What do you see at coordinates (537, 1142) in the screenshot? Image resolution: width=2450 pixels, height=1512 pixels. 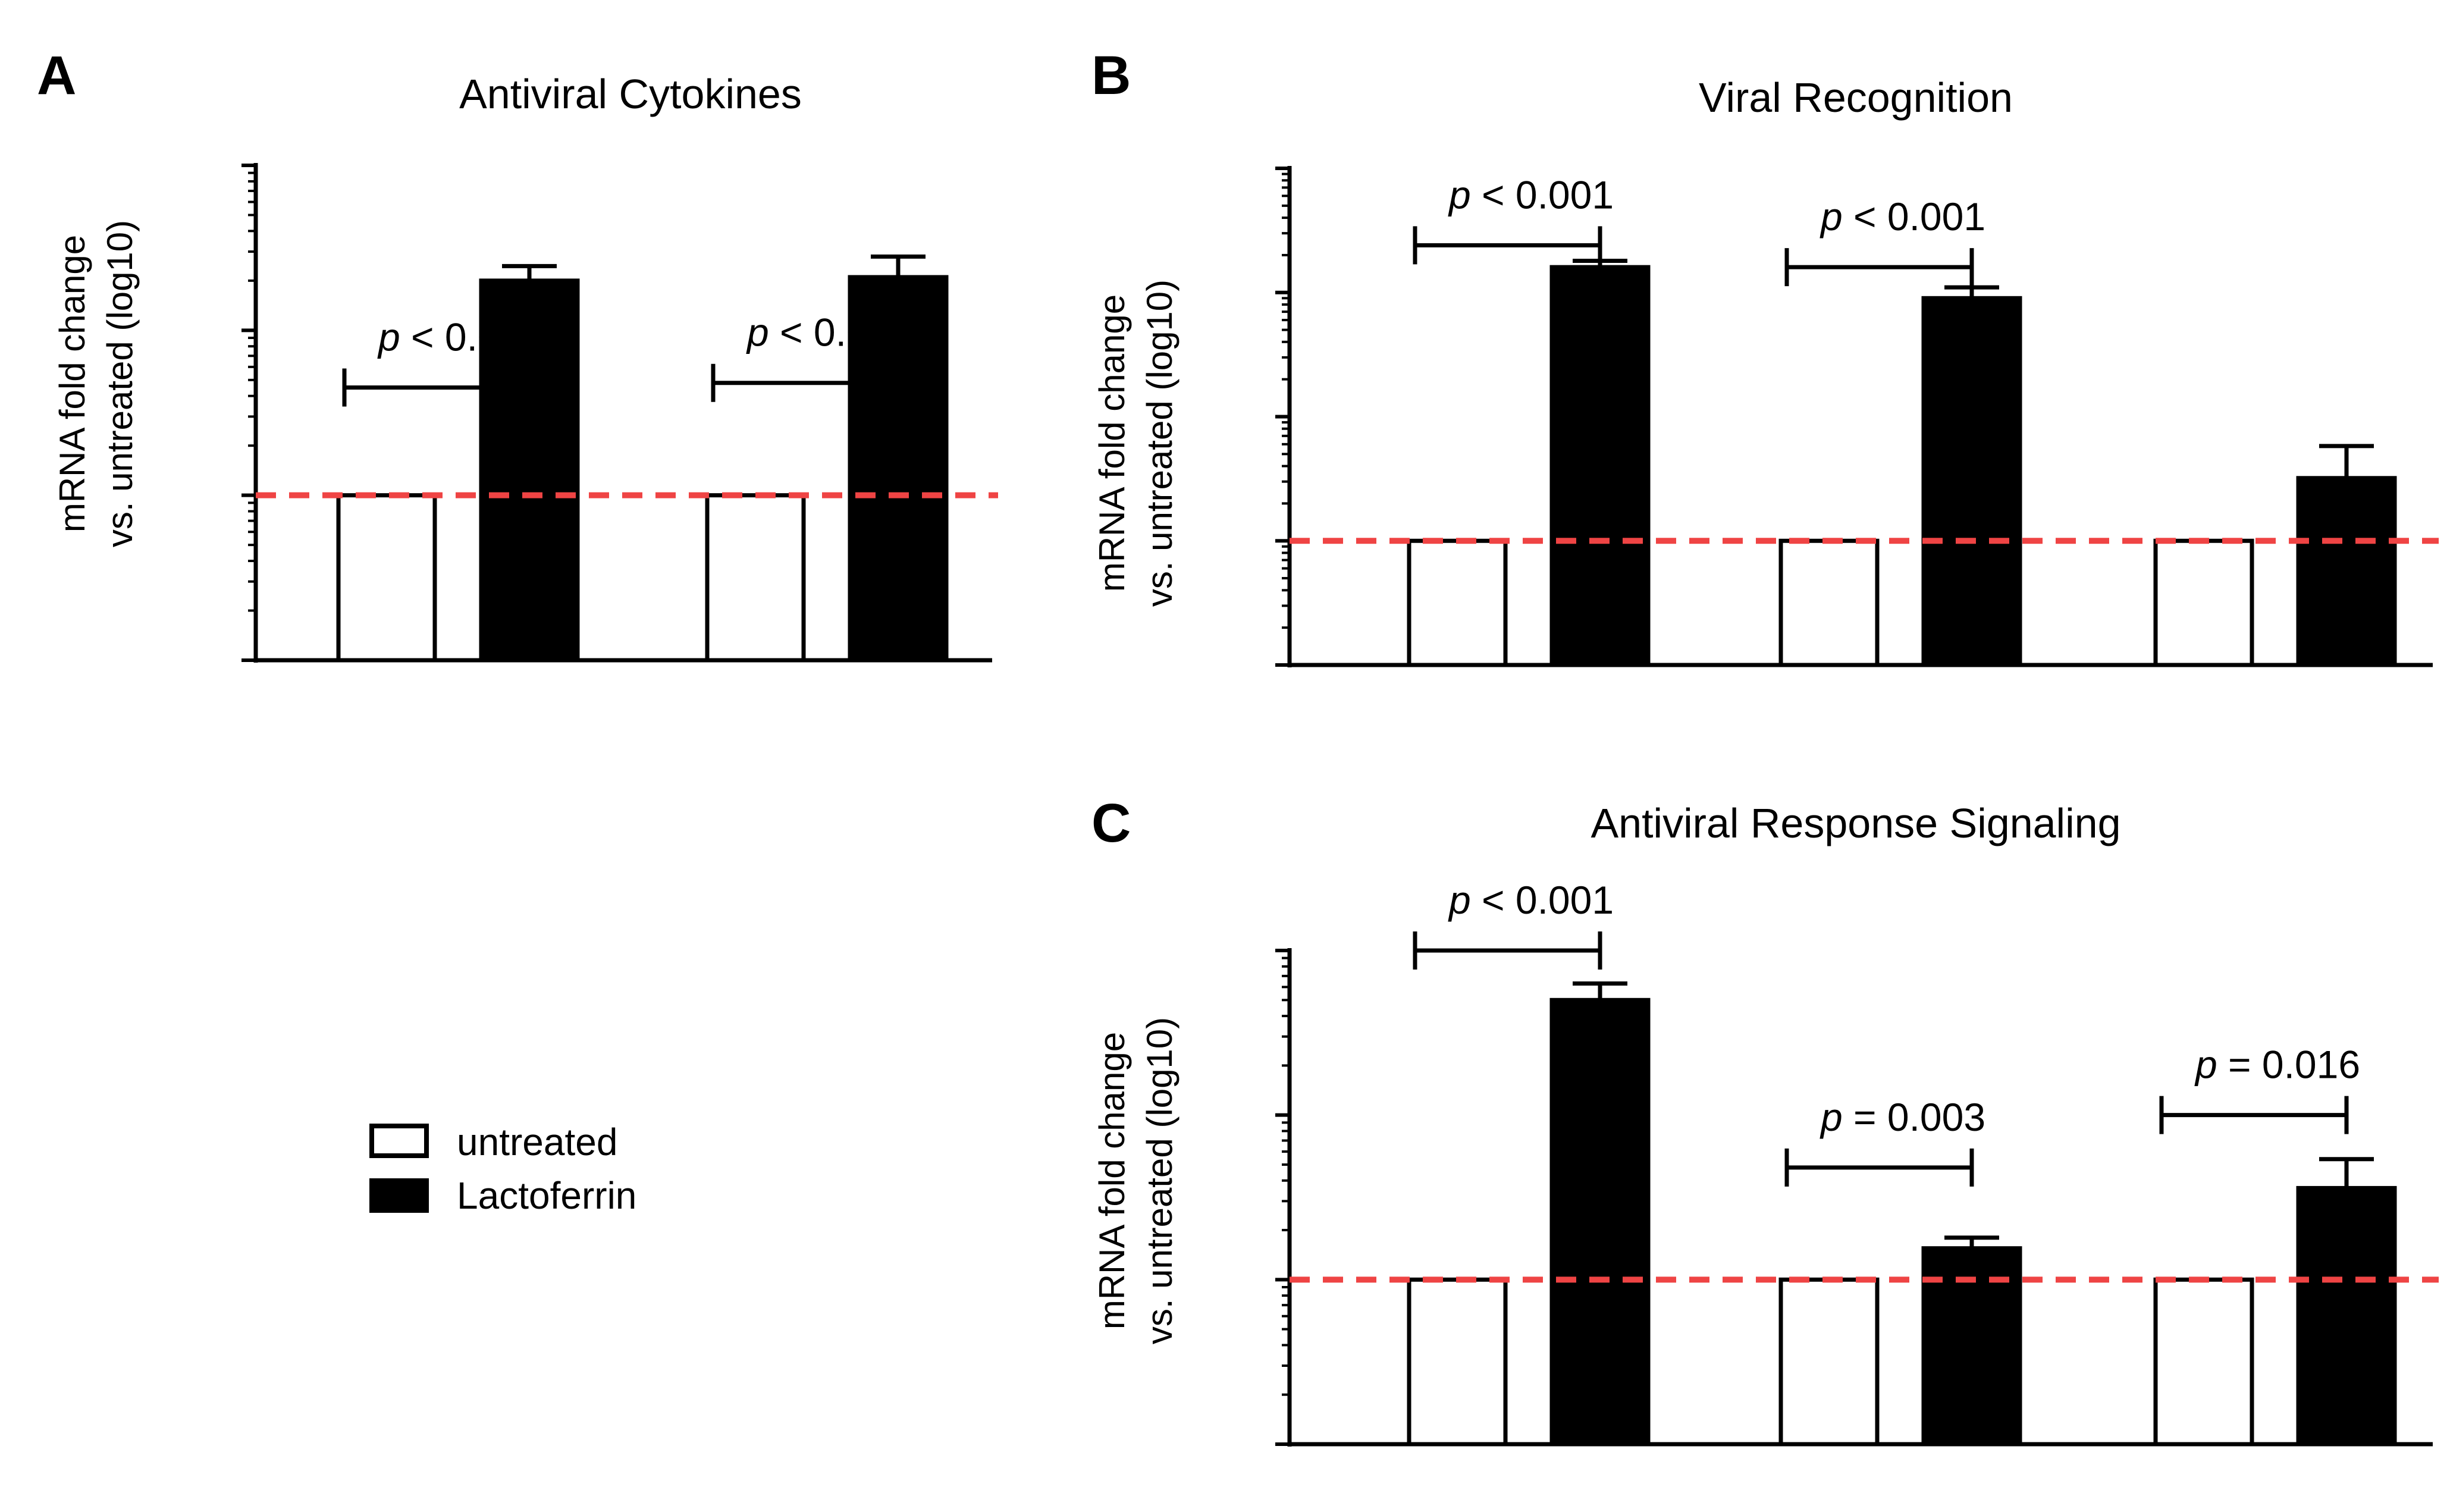 I see `legend-label-untreated: untreated` at bounding box center [537, 1142].